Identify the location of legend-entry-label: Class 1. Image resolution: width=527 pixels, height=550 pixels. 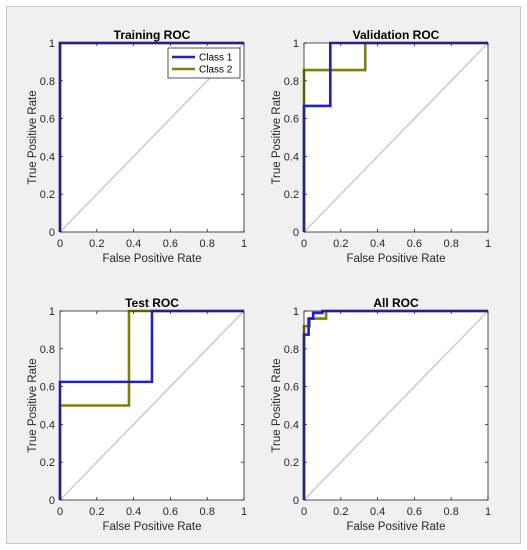
(216, 58).